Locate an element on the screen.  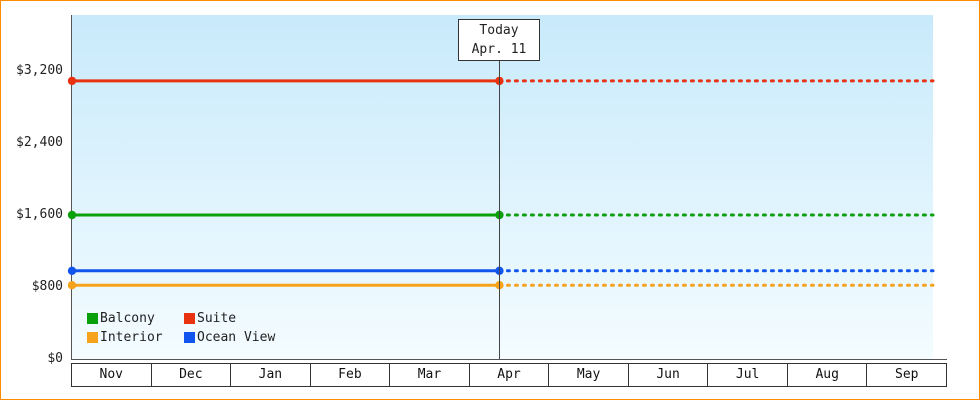
month-cell: Apr is located at coordinates (509, 375).